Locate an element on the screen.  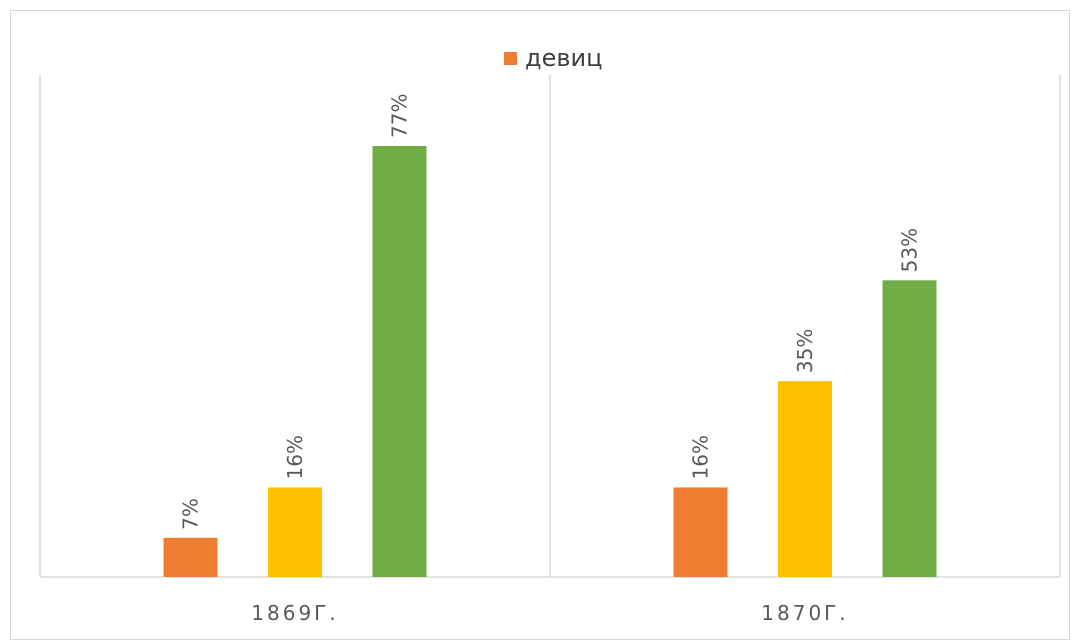
legend-swatch is located at coordinates (510, 58).